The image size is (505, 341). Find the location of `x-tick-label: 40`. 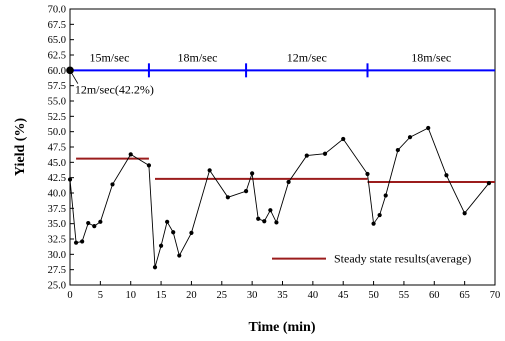

x-tick-label: 40 is located at coordinates (313, 295).